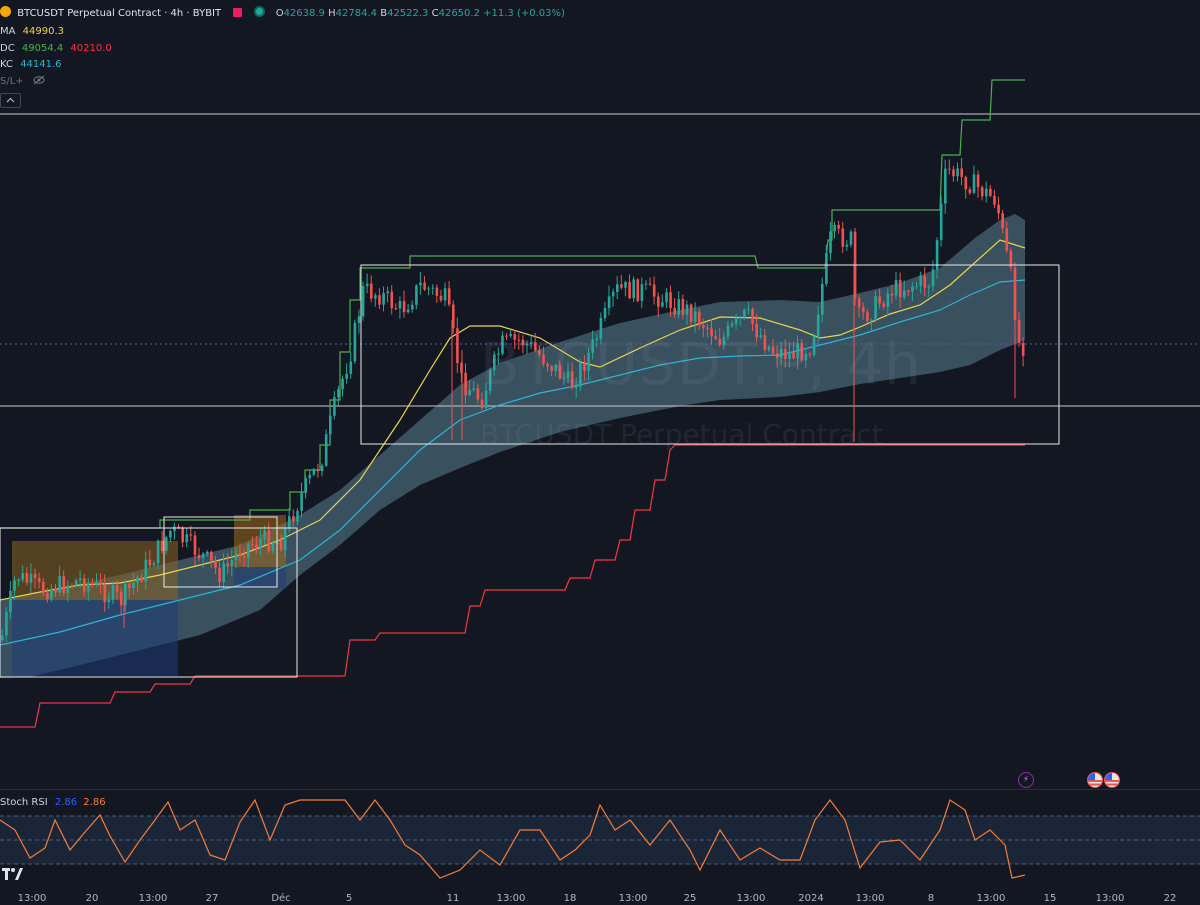 The image size is (1200, 905). I want to click on time-axis-label: 5, so click(349, 898).